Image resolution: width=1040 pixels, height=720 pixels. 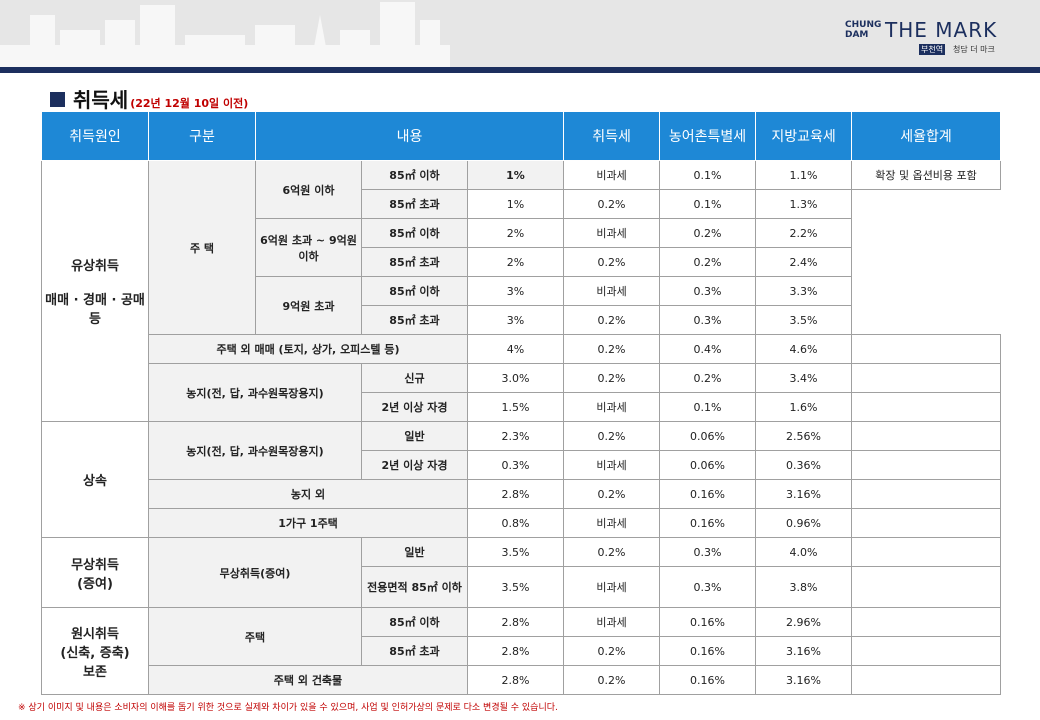 What do you see at coordinates (804, 407) in the screenshot?
I see `cell: 1.6%` at bounding box center [804, 407].